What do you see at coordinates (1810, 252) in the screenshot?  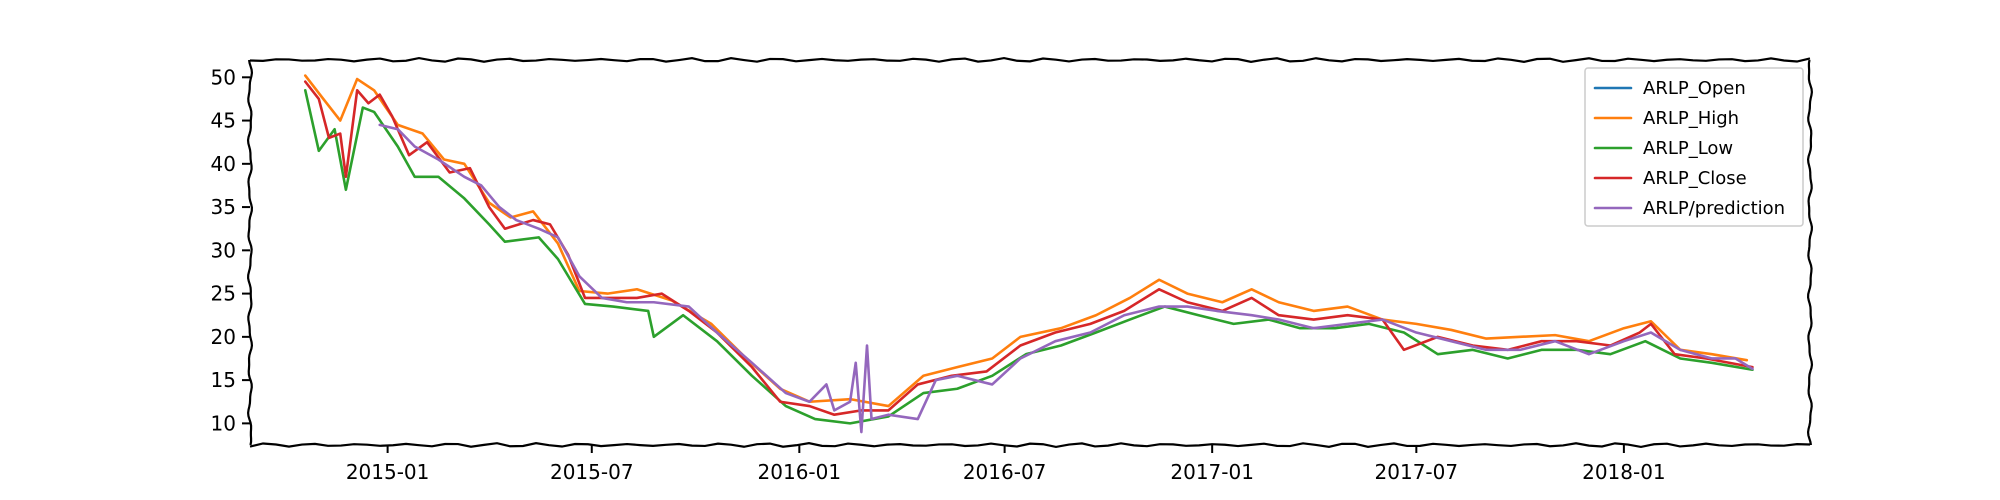 I see `axis-right-spine` at bounding box center [1810, 252].